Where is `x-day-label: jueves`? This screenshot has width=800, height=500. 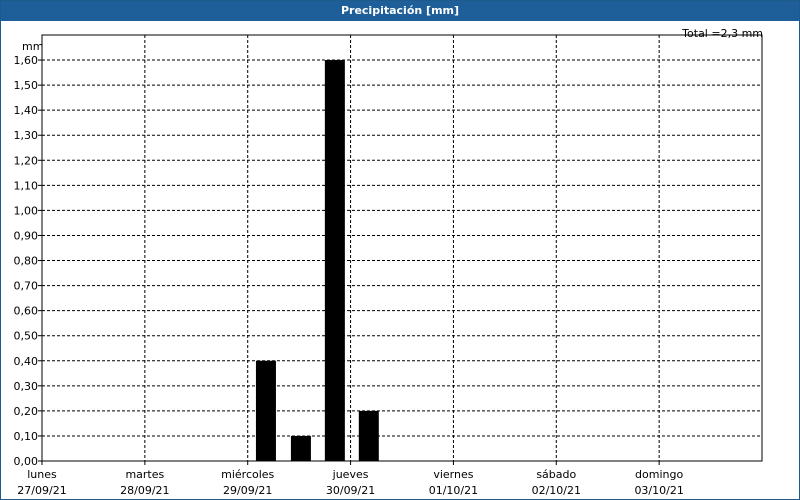 x-day-label: jueves is located at coordinates (350, 474).